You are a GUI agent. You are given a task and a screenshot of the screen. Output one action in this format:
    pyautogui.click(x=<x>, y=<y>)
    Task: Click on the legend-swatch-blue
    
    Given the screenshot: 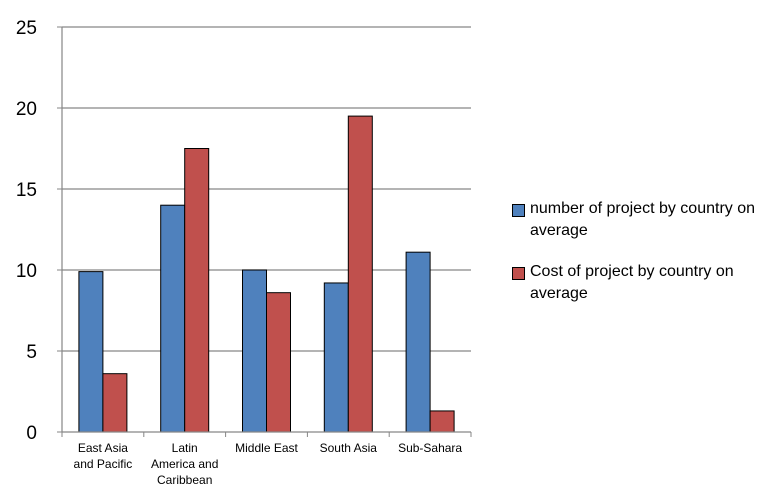 What is the action you would take?
    pyautogui.click(x=518, y=210)
    